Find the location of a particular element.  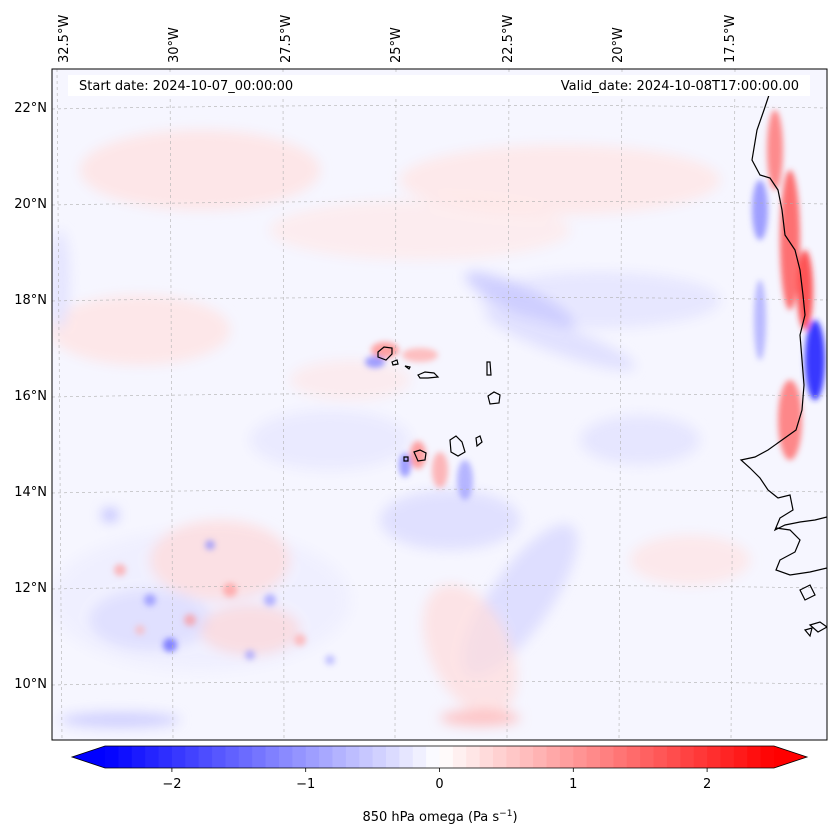

colorbar-ticks: −2 −1 0 1 2 is located at coordinates (436, 780).